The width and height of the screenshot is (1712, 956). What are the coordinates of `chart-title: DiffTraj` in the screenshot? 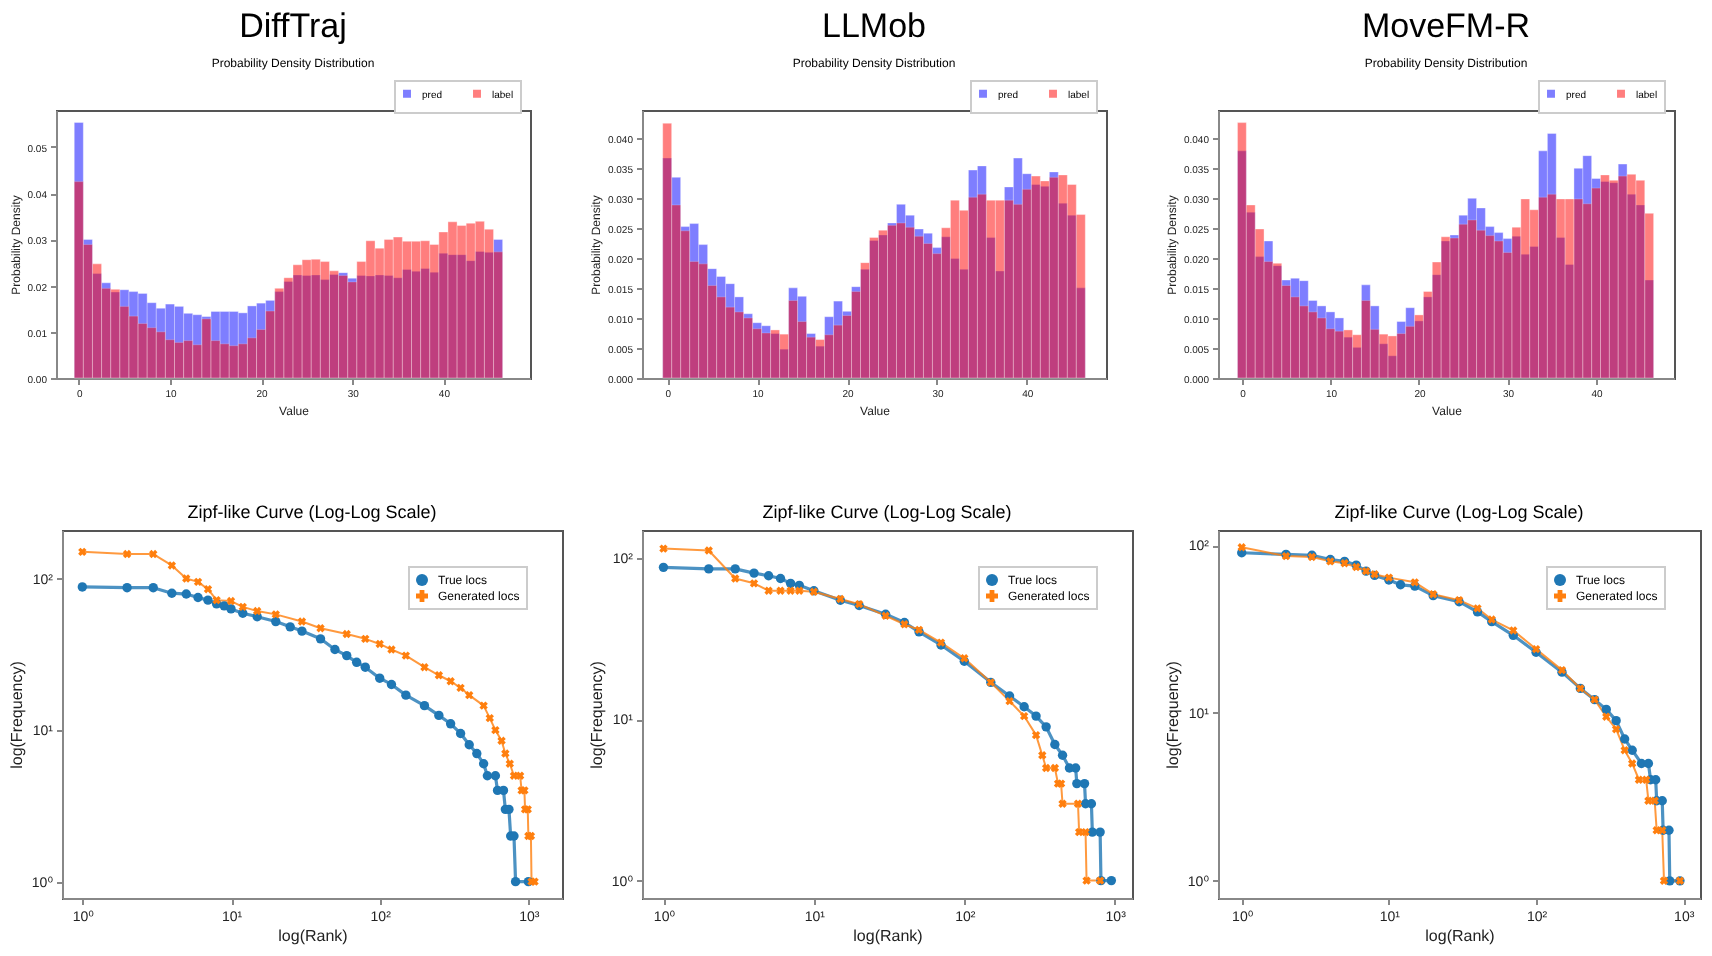 It's located at (293, 26).